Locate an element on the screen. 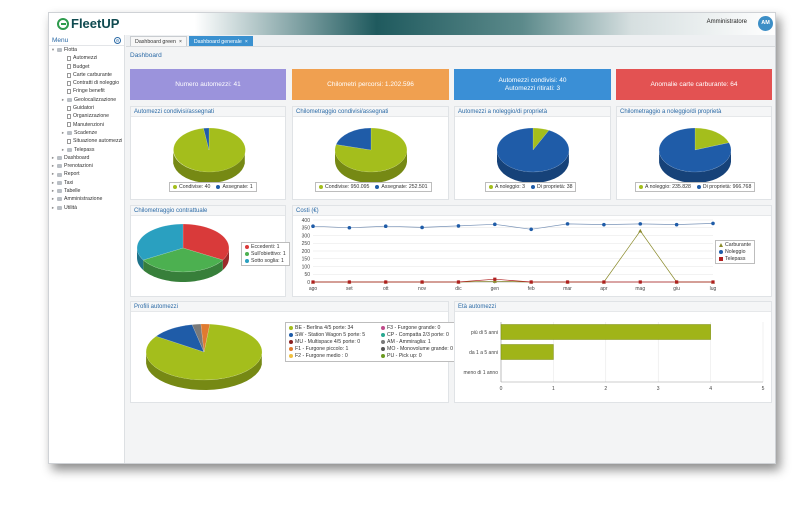  legend-item-profilo: MU - Multispace 4/5 porte: 0 is located at coordinates (333, 342).